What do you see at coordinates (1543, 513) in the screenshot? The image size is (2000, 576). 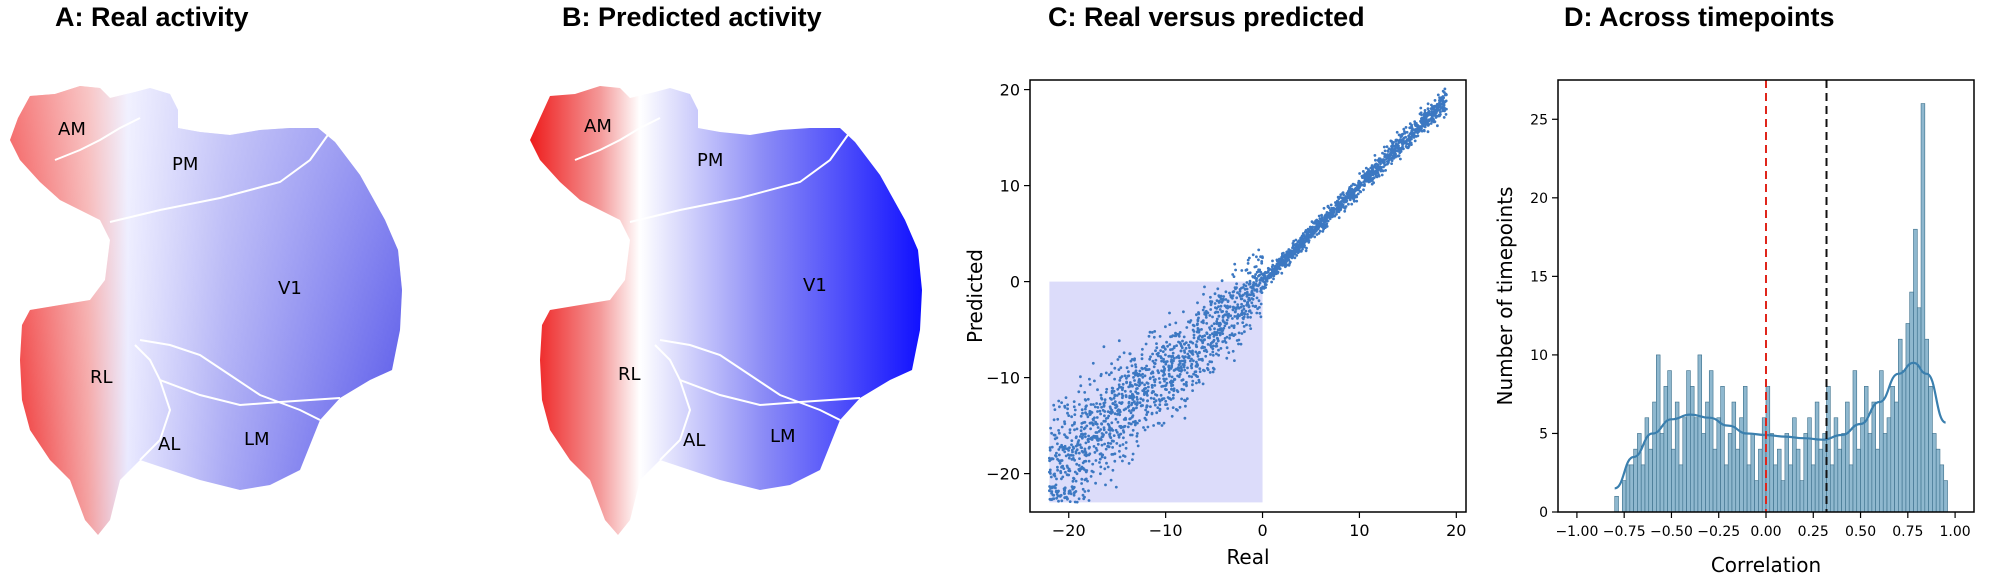 I see `histogram-y-tick-label: 0` at bounding box center [1543, 513].